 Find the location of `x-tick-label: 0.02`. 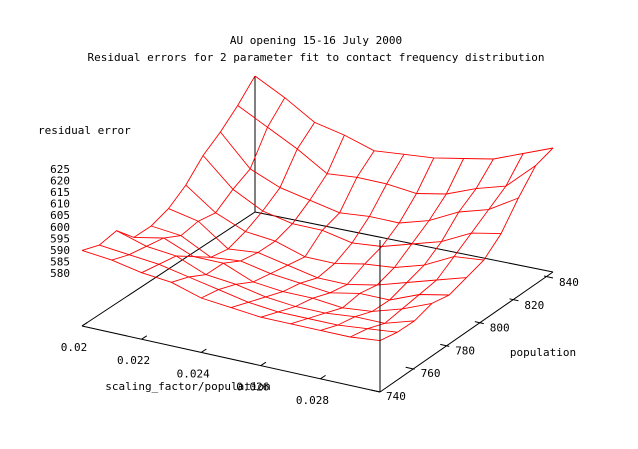

x-tick-label: 0.02 is located at coordinates (74, 347).